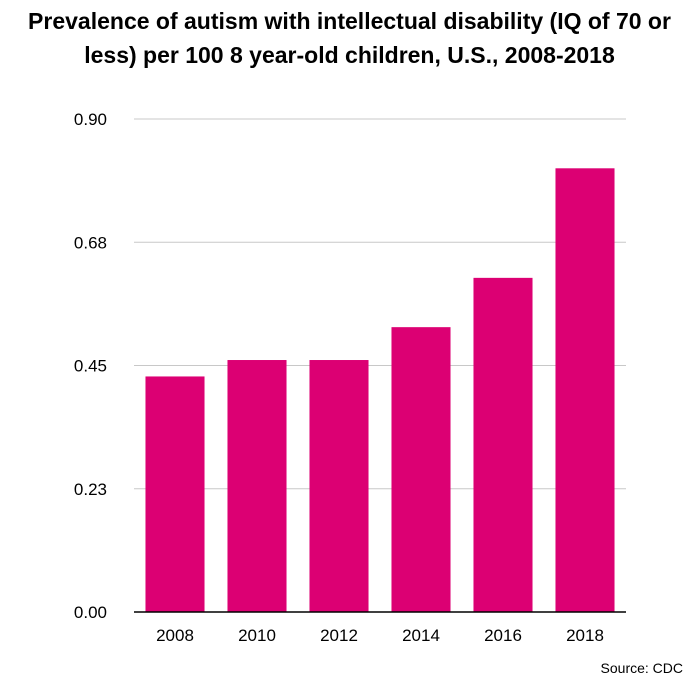  I want to click on y-tick-label: 0.45, so click(90, 366).